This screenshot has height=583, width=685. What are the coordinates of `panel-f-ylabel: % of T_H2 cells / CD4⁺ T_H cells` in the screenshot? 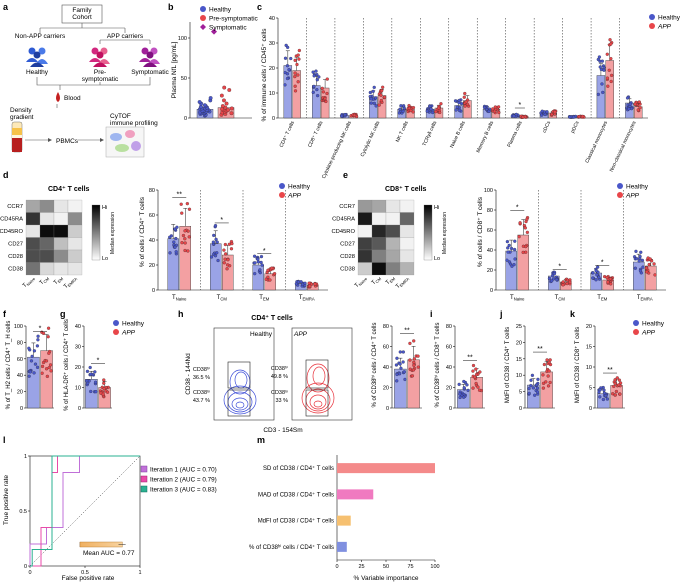 It's located at (8, 365).